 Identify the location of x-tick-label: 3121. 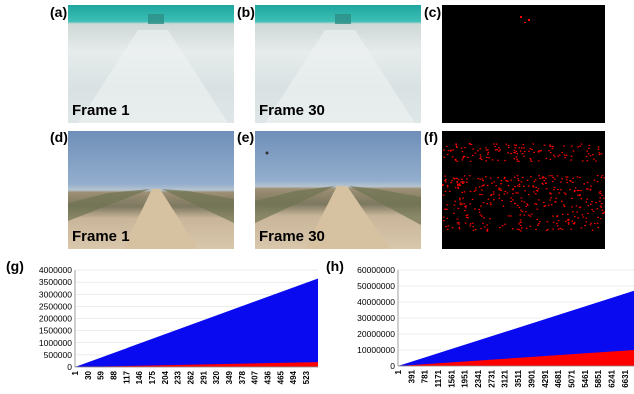
(505, 378).